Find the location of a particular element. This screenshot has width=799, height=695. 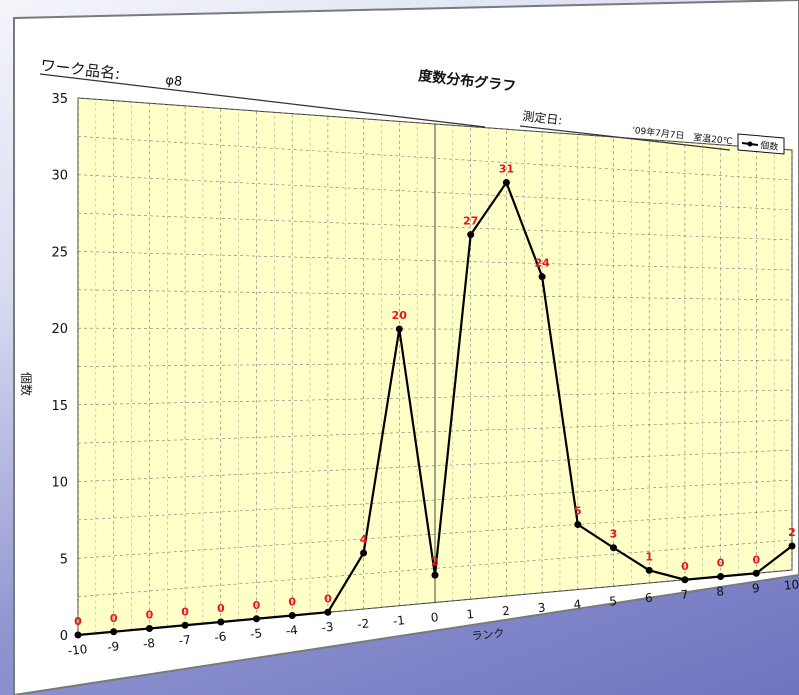

measure-label: 測定日: is located at coordinates (542, 117).